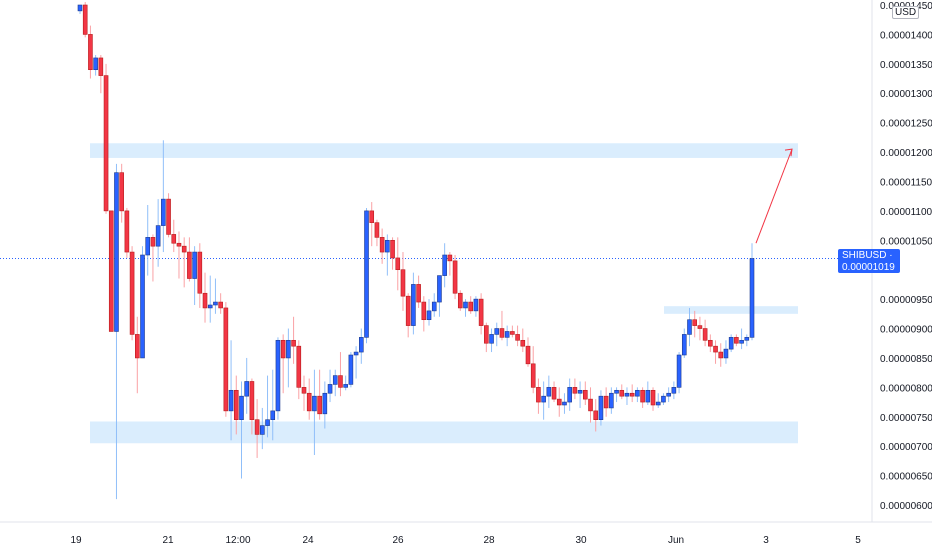 Image resolution: width=932 pixels, height=550 pixels. What do you see at coordinates (868, 267) in the screenshot?
I see `last-price: 0.00001019` at bounding box center [868, 267].